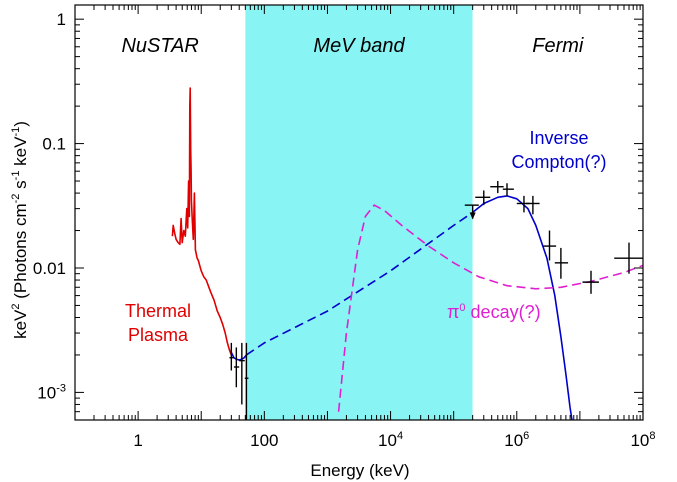 The image size is (677, 482). What do you see at coordinates (264, 440) in the screenshot?
I see `x-tick-label: 100` at bounding box center [264, 440].